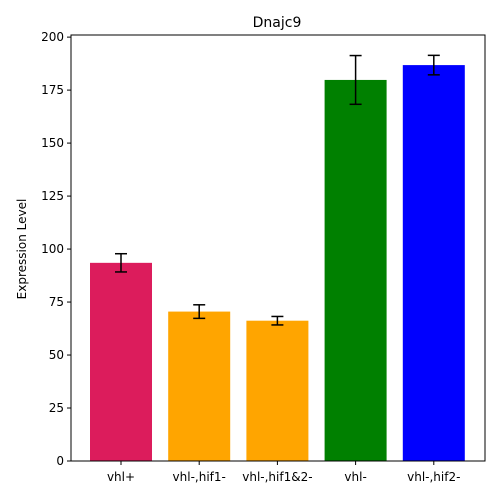 The height and width of the screenshot is (500, 500). Describe the element at coordinates (52, 37) in the screenshot. I see `y-tick-label: 200` at that location.